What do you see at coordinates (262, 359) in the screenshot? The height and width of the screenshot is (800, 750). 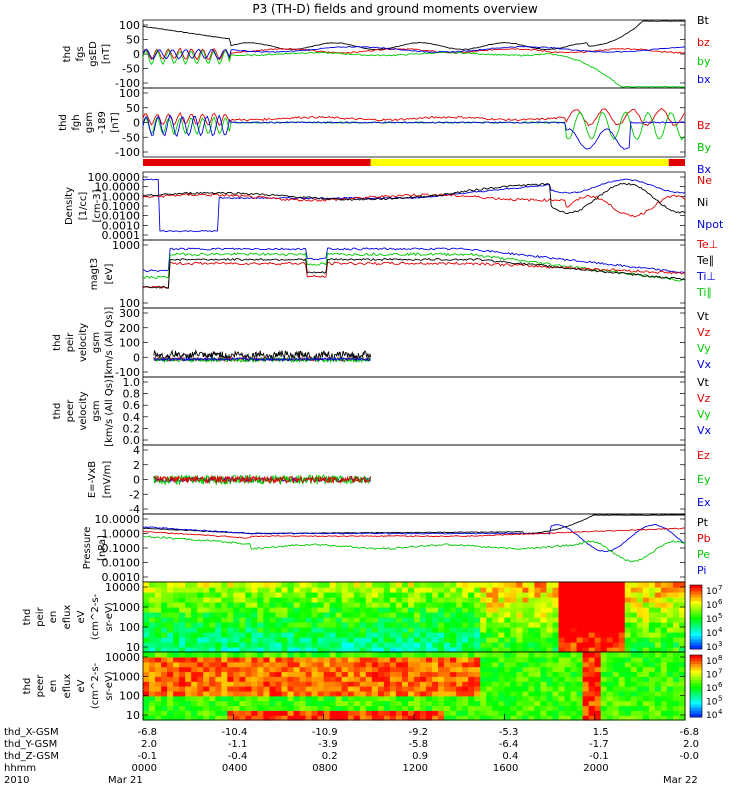 I see `series-line-blue` at bounding box center [262, 359].